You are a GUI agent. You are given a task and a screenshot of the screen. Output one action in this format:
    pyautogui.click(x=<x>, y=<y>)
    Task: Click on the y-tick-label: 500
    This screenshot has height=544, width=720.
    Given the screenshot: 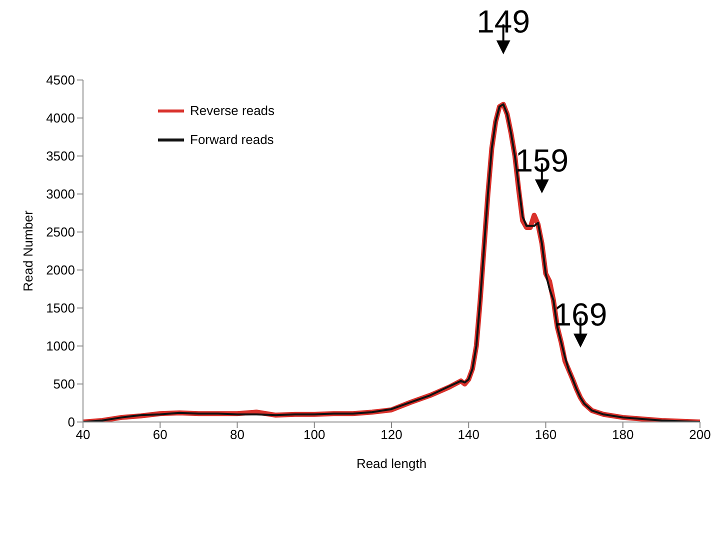 What is the action you would take?
    pyautogui.click(x=64, y=384)
    